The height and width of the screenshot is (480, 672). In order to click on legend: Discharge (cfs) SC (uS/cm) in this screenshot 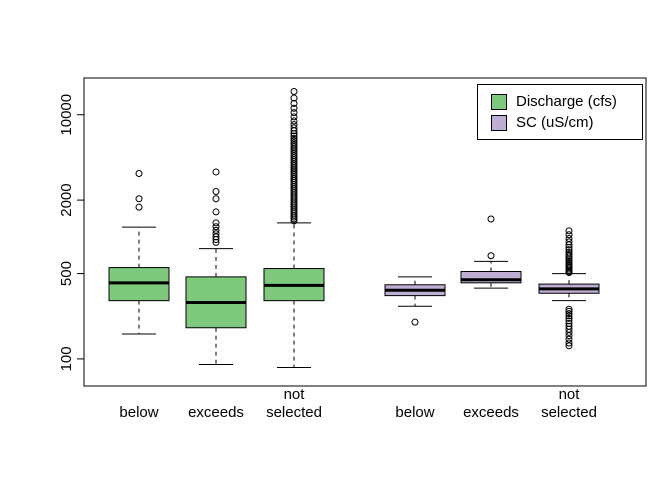, I will do `click(560, 112)`.